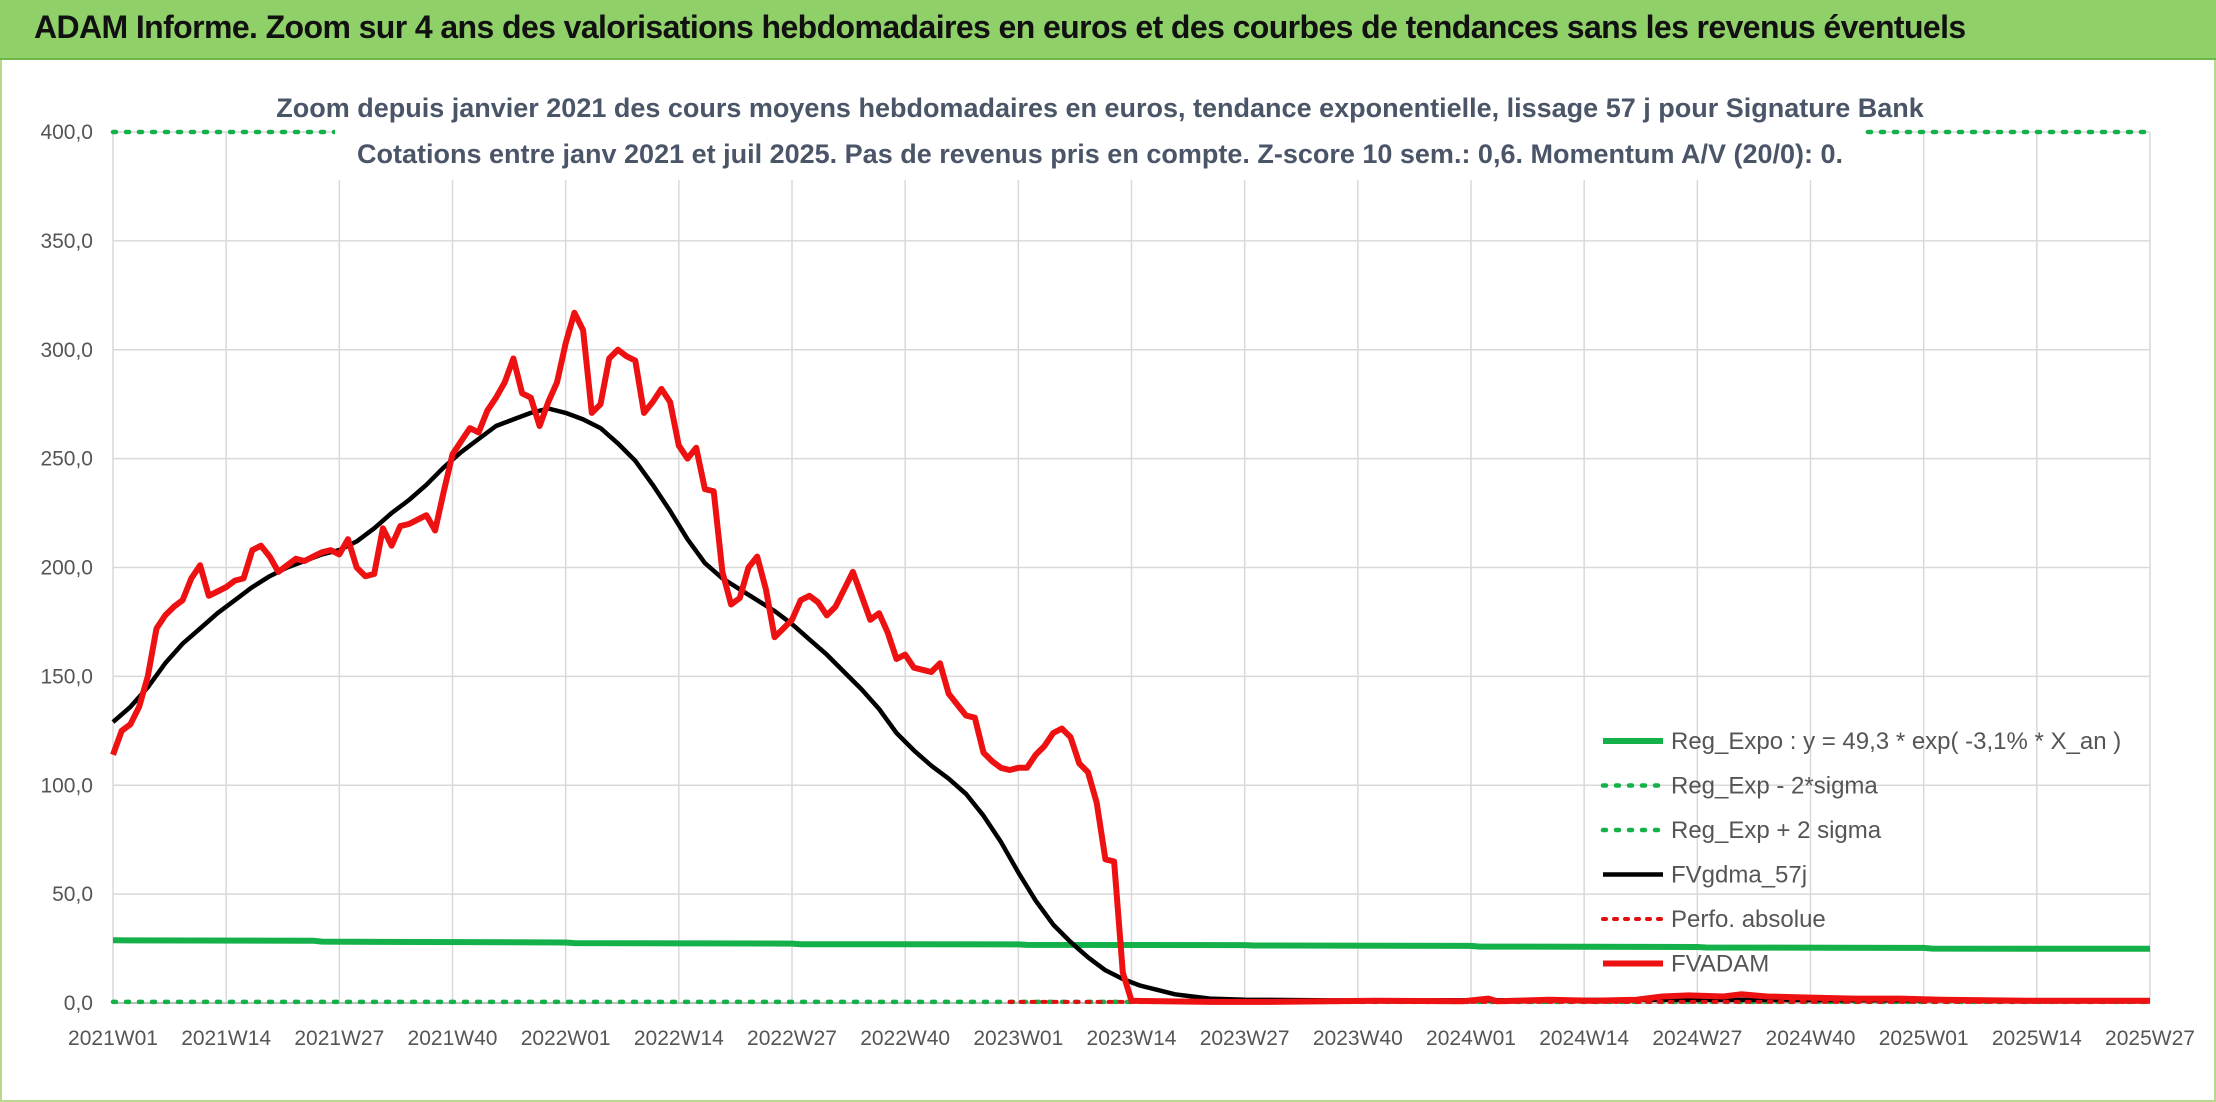 This screenshot has height=1102, width=2216. I want to click on x-tick-label: 2022W40, so click(905, 1038).